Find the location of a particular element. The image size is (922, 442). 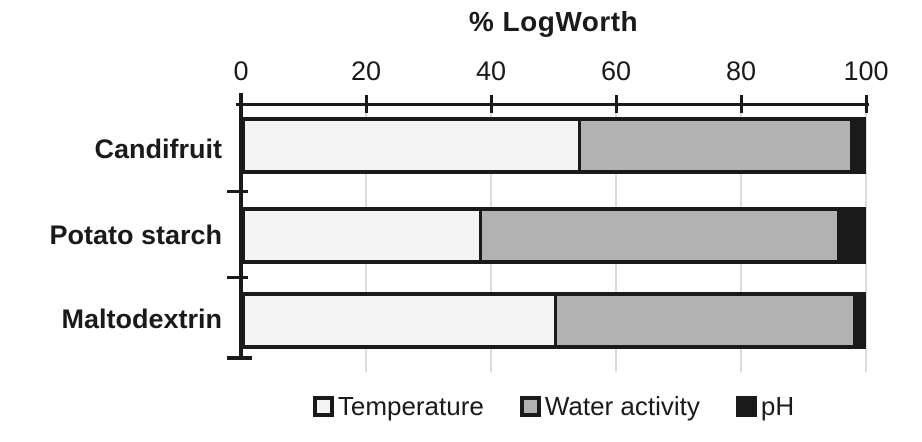

bar-candifruit is located at coordinates (553, 145).